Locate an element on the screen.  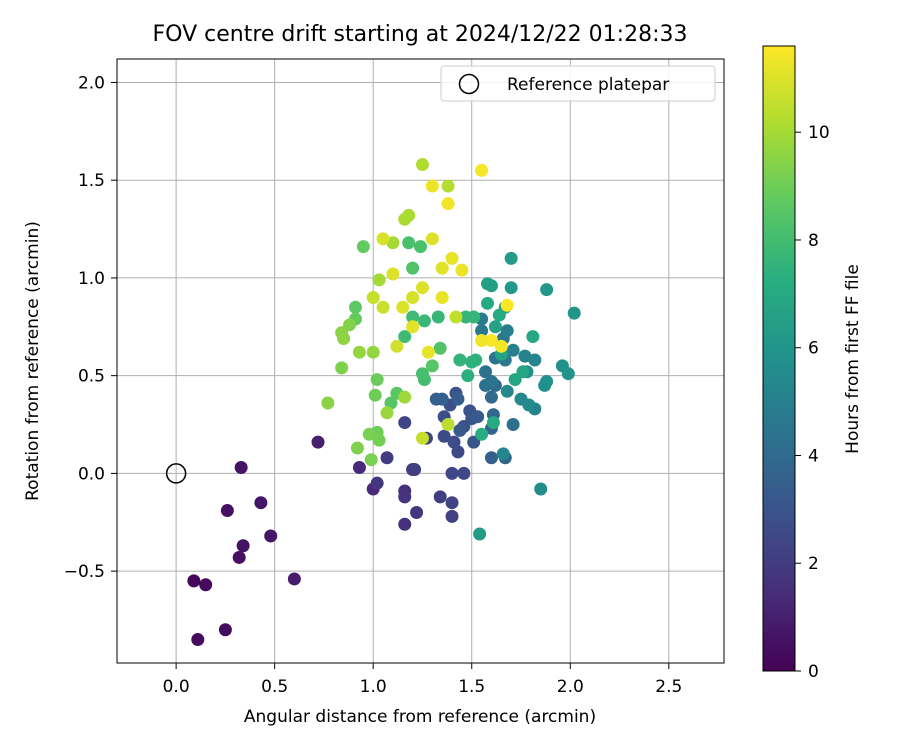
x-axis-label: Angular distance from reference (arcmin) is located at coordinates (420, 717).